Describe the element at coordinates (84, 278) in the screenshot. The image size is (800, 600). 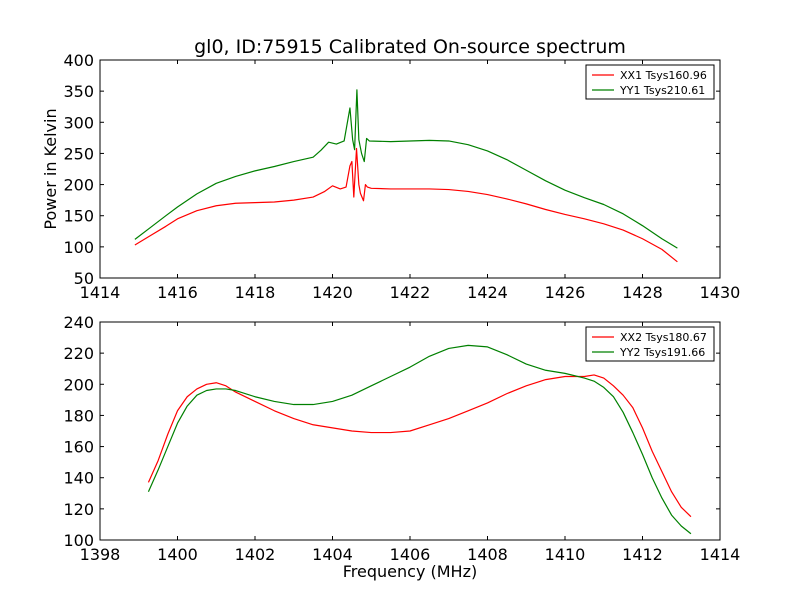
I see `y-tick-label: 50` at that location.